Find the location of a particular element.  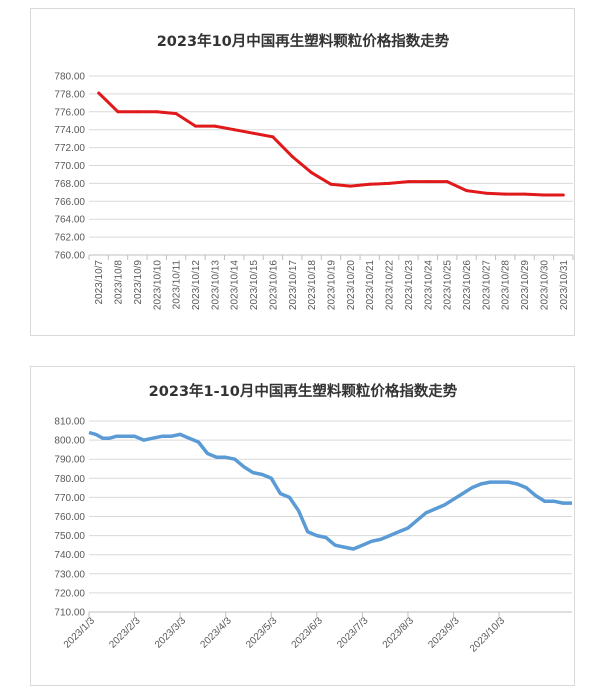

x-tick-label: 2023/2/3 is located at coordinates (125, 633).